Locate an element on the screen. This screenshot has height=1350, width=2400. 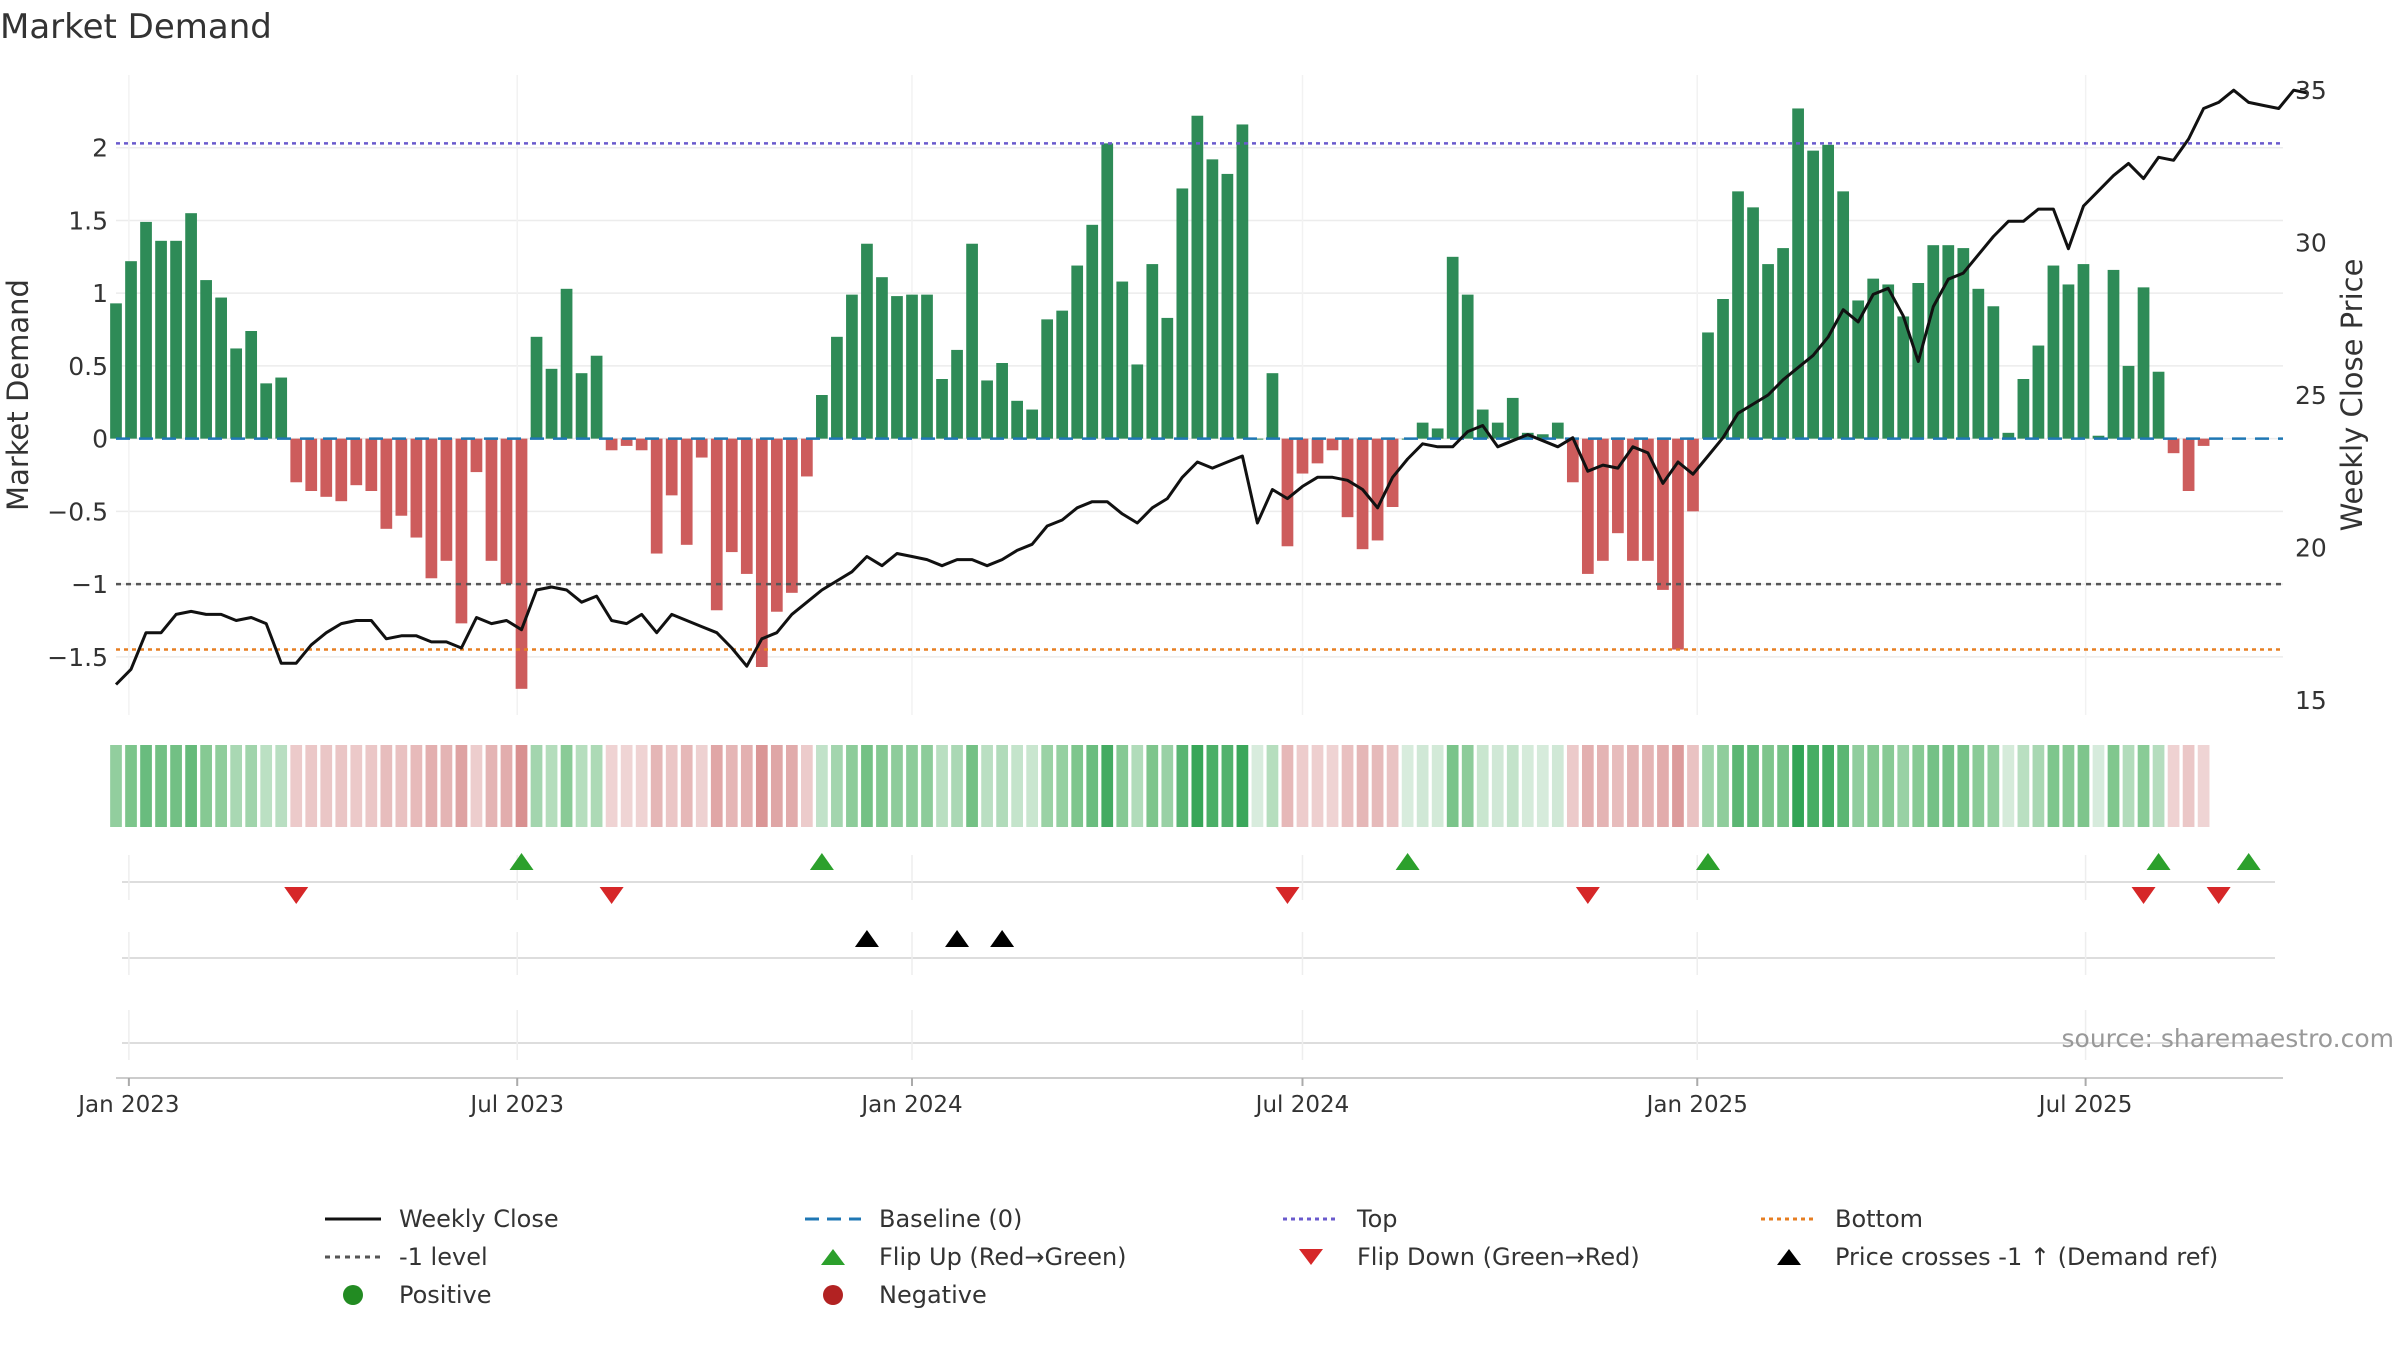
legend-dash-swatch is located at coordinates (833, 1219).